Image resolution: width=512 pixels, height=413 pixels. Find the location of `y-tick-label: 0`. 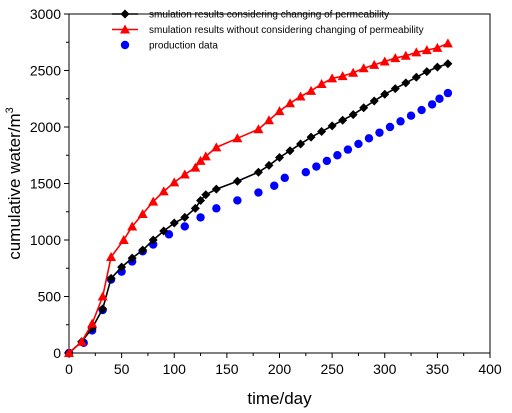

y-tick-label: 0 is located at coordinates (57, 353).